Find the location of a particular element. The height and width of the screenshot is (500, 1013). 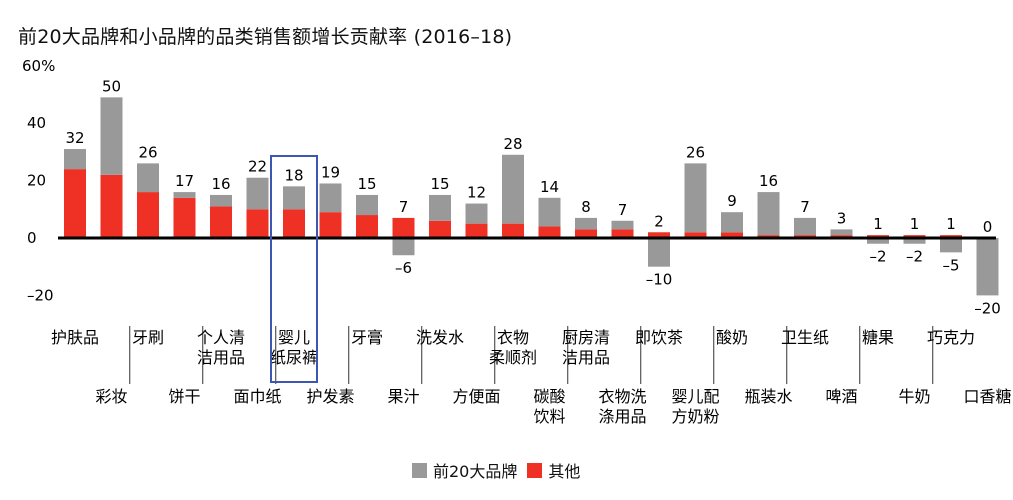

category-label: 涤用品 is located at coordinates (622, 416).